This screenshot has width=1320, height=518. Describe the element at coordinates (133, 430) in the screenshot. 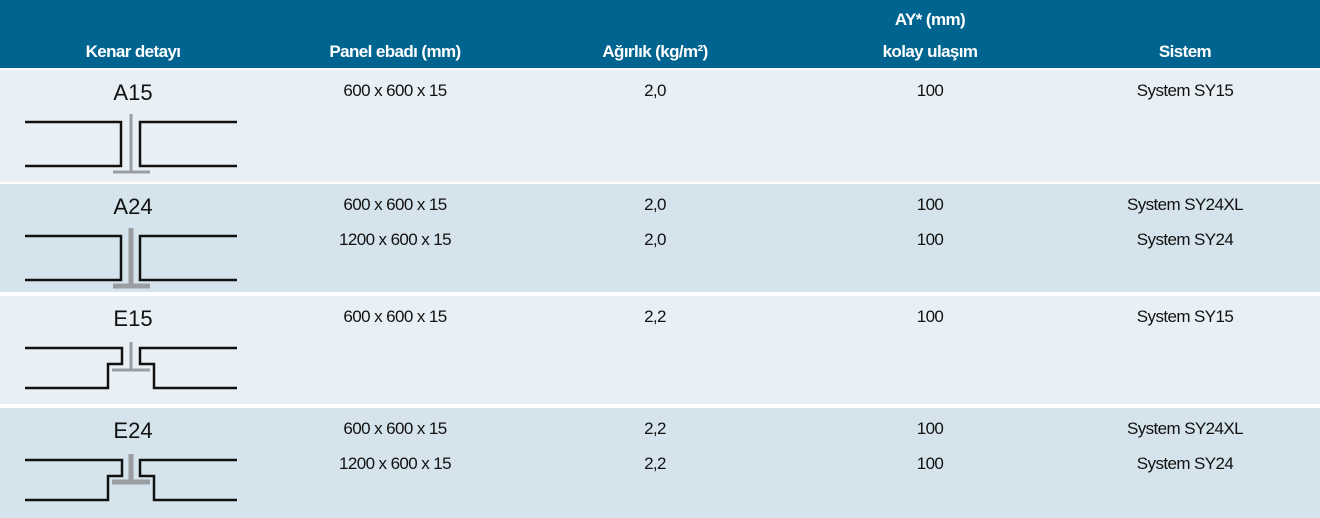

I see `edge-code: E24` at that location.